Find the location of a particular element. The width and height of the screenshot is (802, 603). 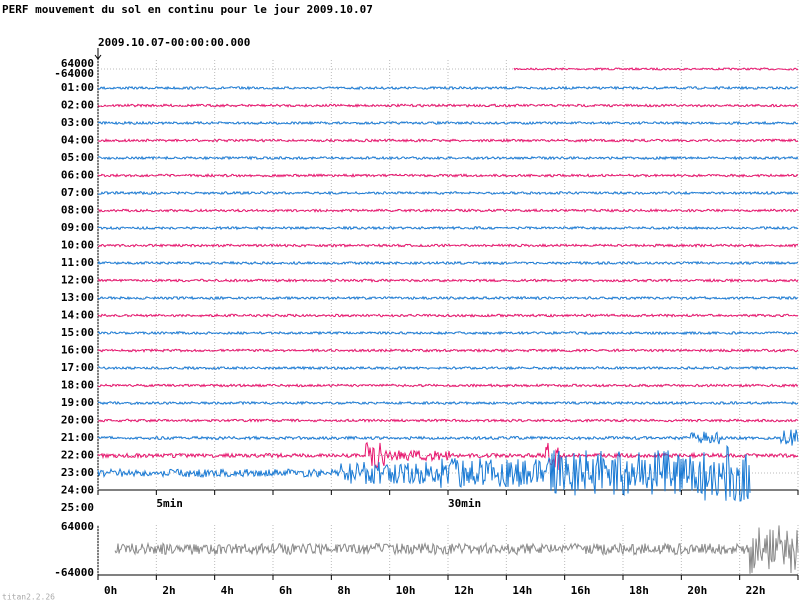

overview-hour-label: 22h is located at coordinates (756, 590).